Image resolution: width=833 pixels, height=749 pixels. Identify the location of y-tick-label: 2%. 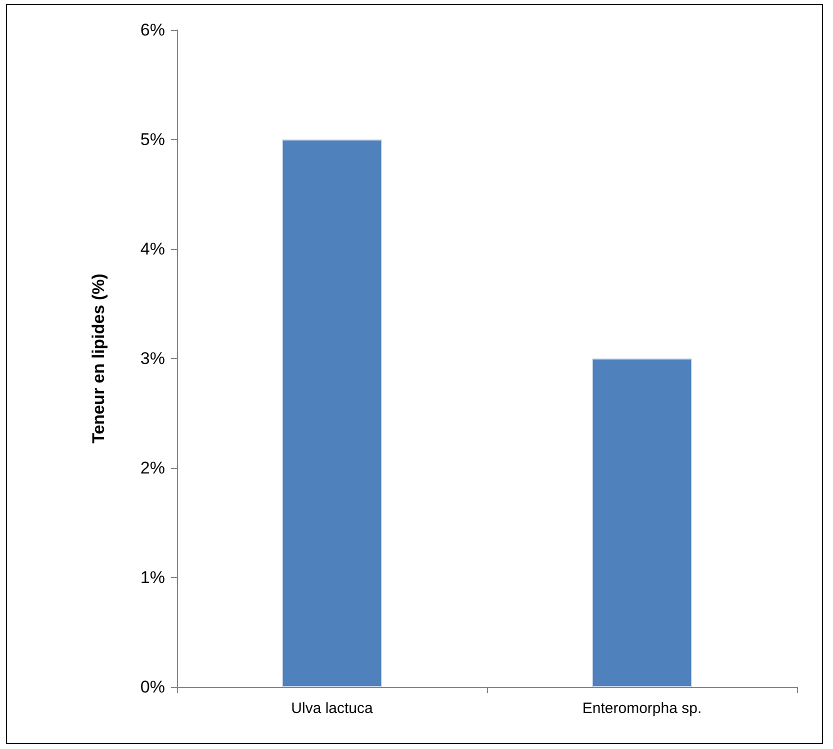
(152, 468).